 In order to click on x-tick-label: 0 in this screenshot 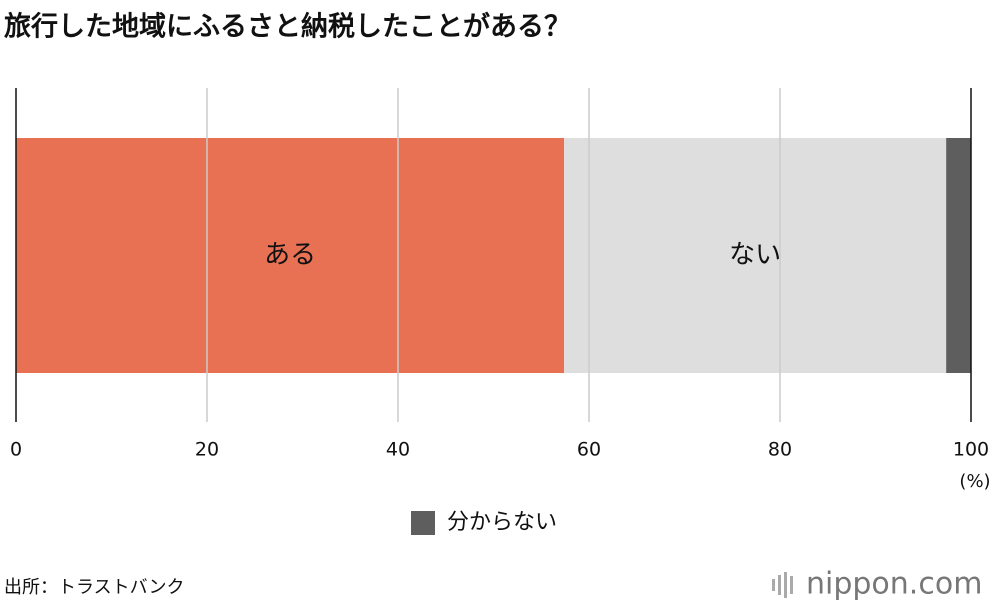, I will do `click(16, 450)`.